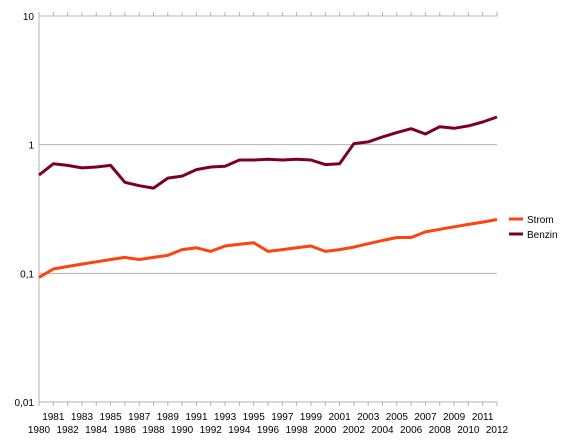  I want to click on y-tick-label: 0,1, so click(27, 274).